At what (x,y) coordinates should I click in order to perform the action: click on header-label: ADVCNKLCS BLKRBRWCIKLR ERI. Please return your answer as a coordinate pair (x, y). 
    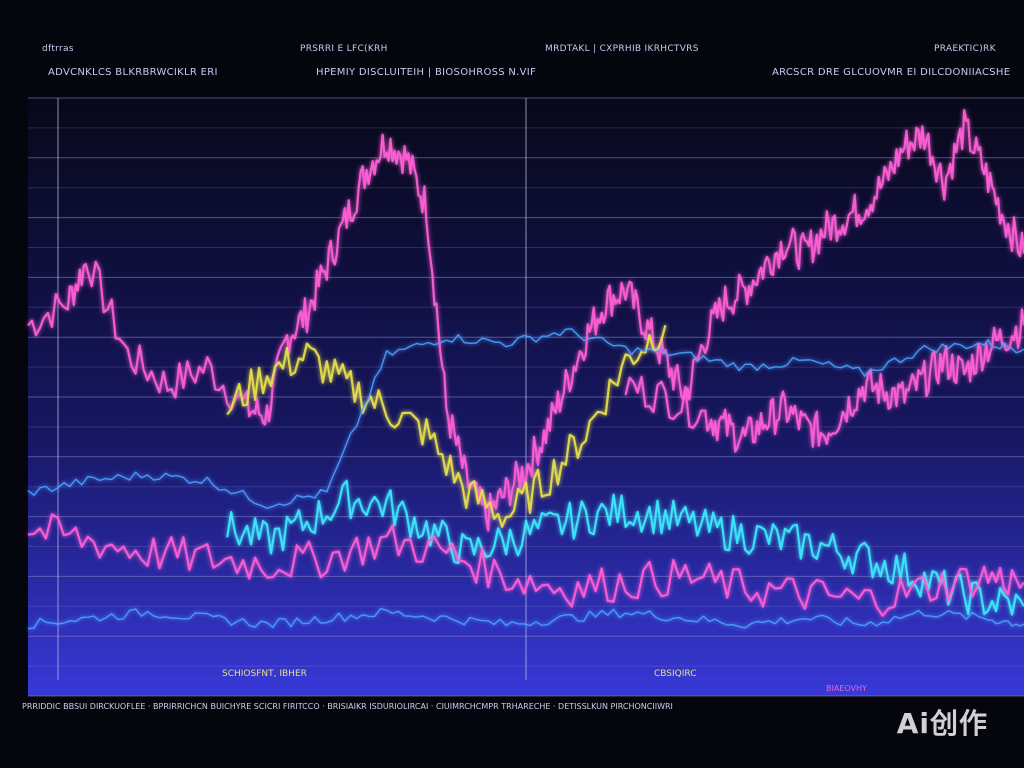
    Looking at the image, I should click on (133, 72).